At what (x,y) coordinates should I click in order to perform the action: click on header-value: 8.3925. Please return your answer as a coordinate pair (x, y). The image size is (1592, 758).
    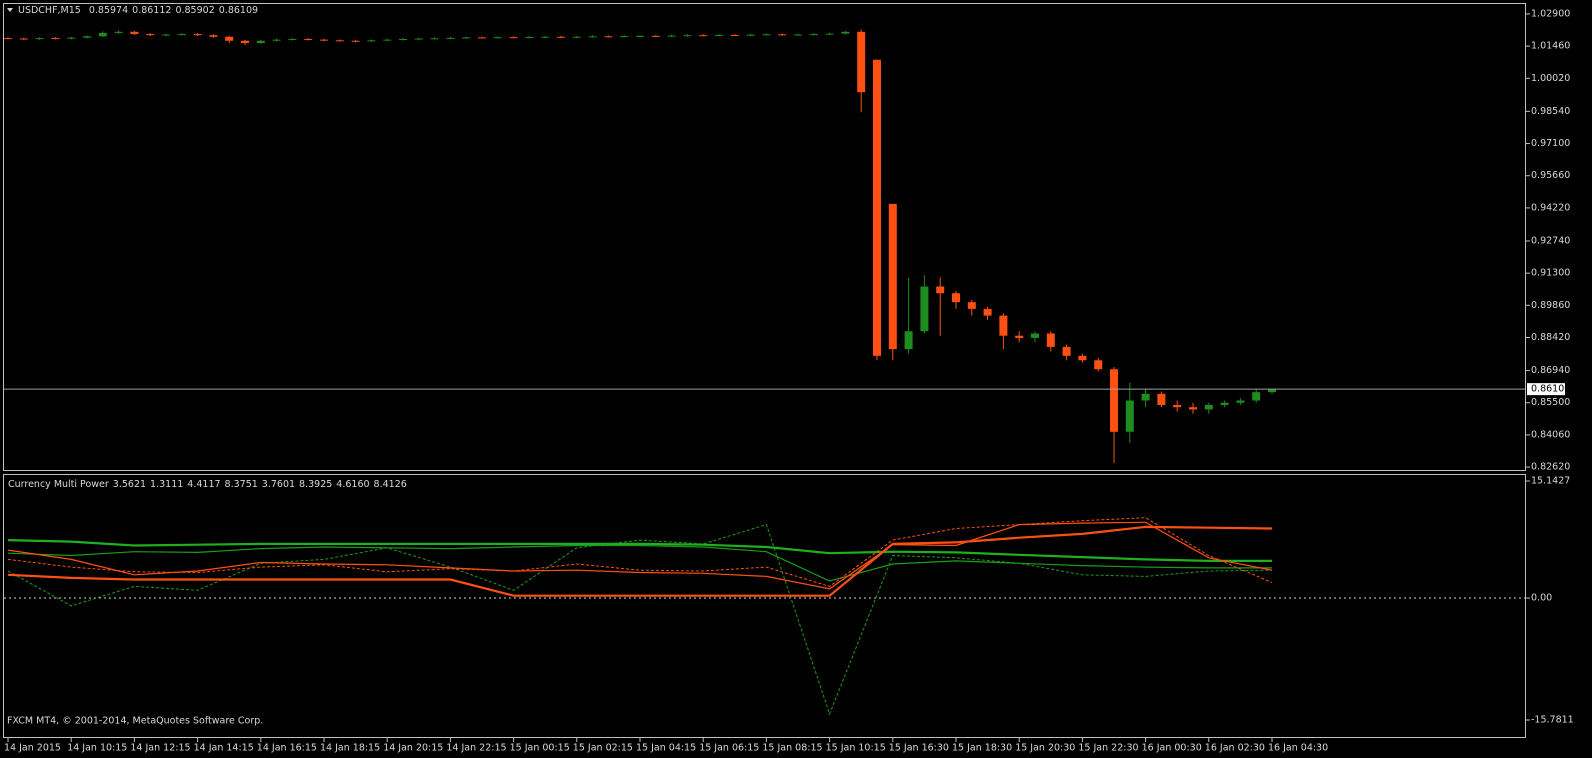
    Looking at the image, I should click on (315, 484).